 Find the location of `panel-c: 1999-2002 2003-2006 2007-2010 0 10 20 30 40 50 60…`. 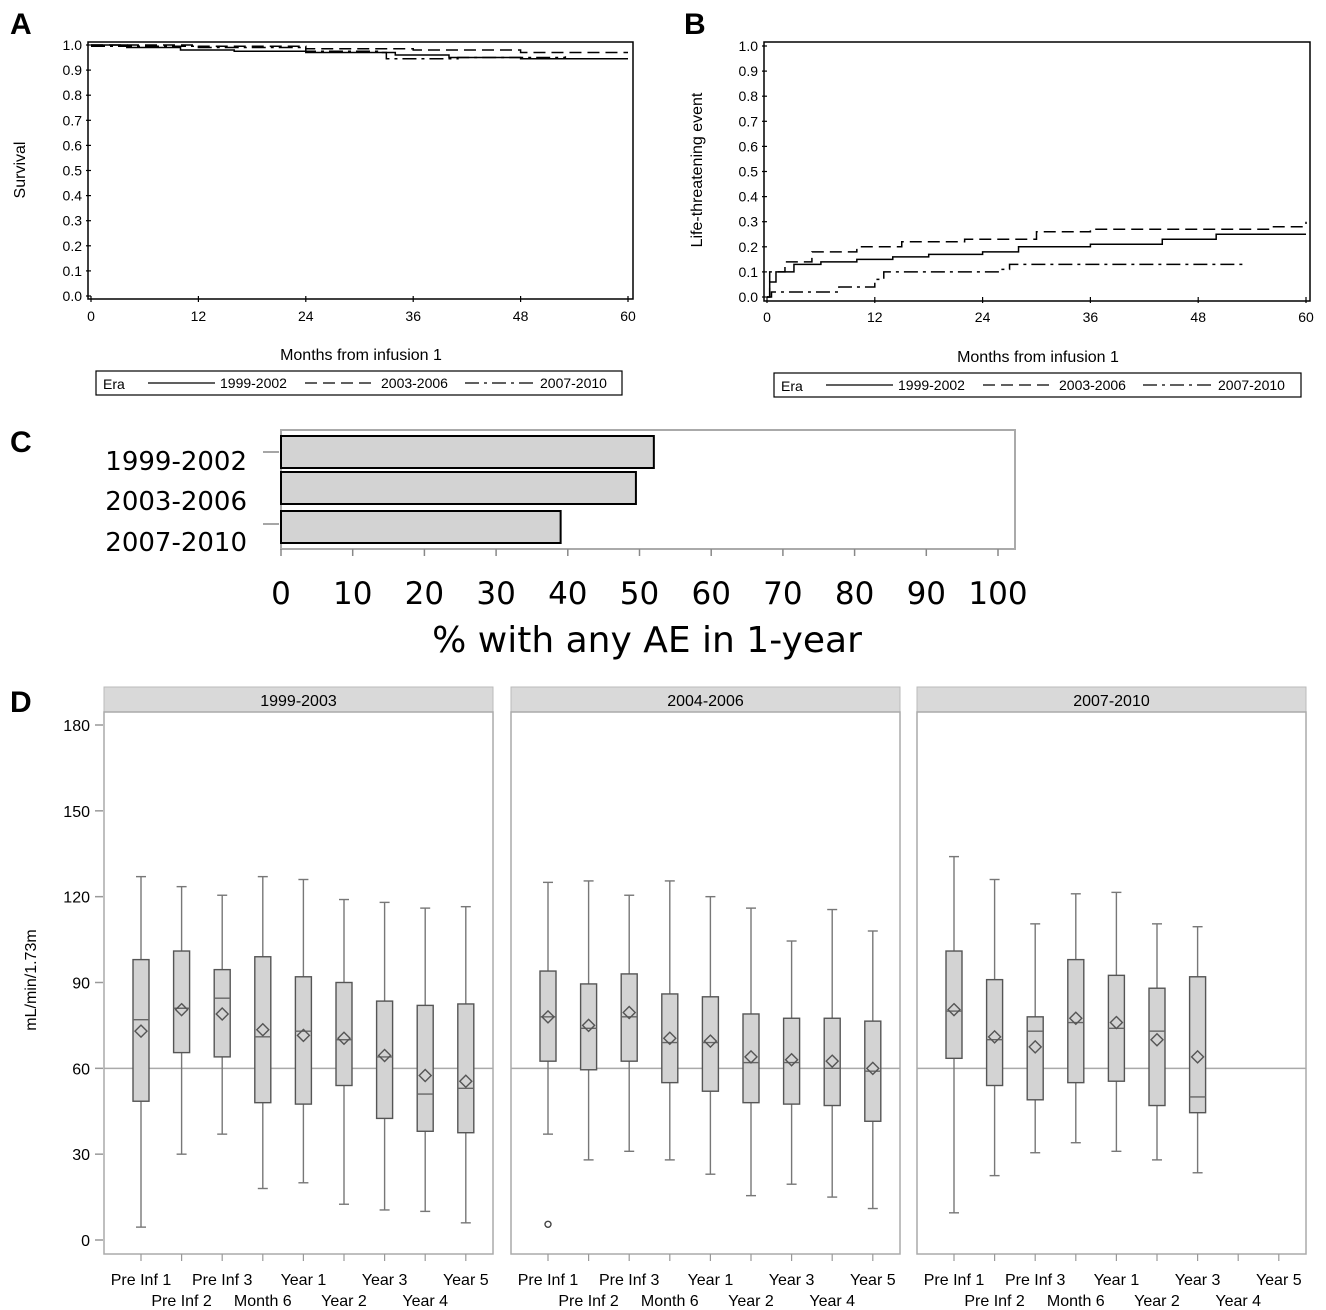

panel-c: 1999-2002 2003-2006 2007-2010 0 10 20 30 40 50 60… is located at coordinates (566, 545).